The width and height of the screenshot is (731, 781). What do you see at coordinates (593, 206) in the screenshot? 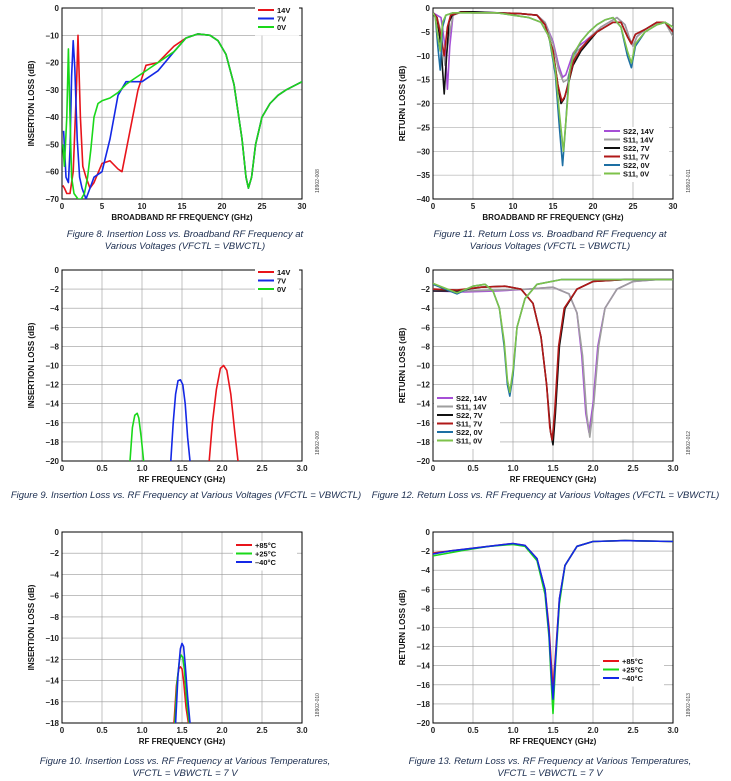
I see `x-tick-label: 20` at bounding box center [593, 206].